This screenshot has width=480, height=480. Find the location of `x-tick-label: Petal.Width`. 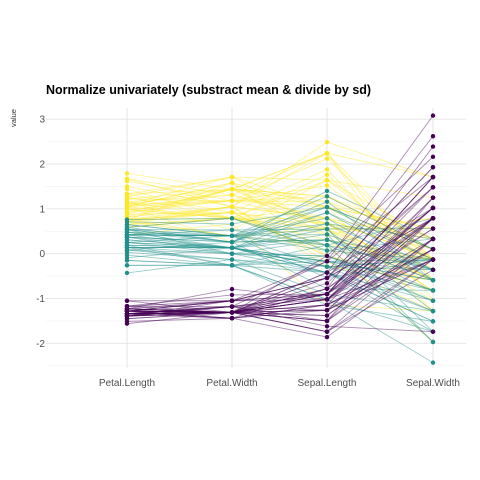

x-tick-label: Petal.Width is located at coordinates (231, 383).